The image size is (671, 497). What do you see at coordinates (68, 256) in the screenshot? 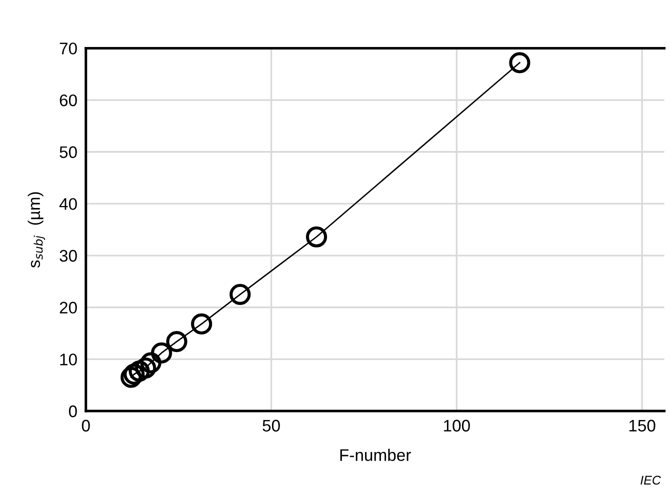
I see `y-tick-label: 30` at bounding box center [68, 256].